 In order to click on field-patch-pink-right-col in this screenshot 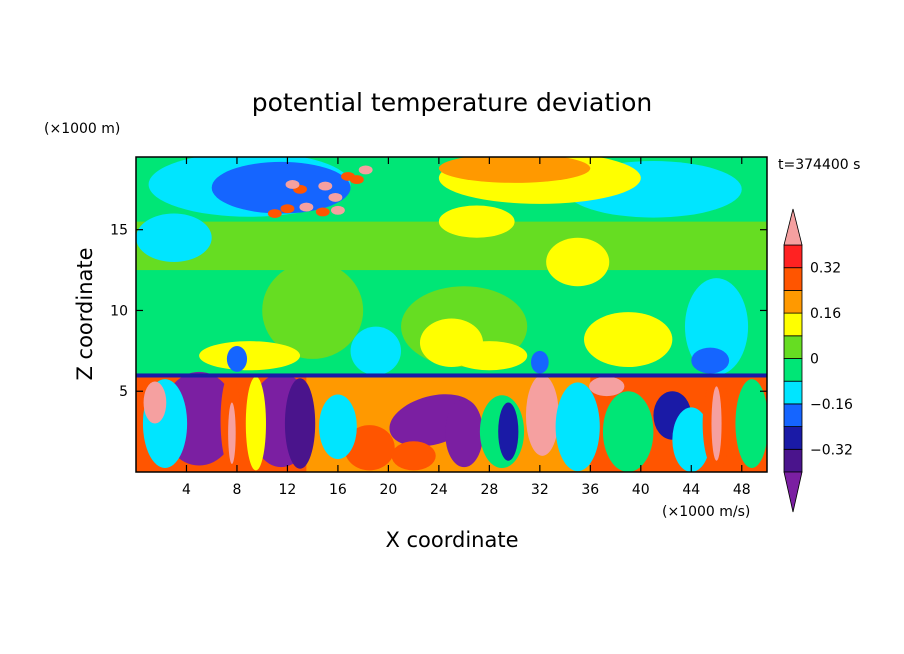, I will do `click(716, 423)`.